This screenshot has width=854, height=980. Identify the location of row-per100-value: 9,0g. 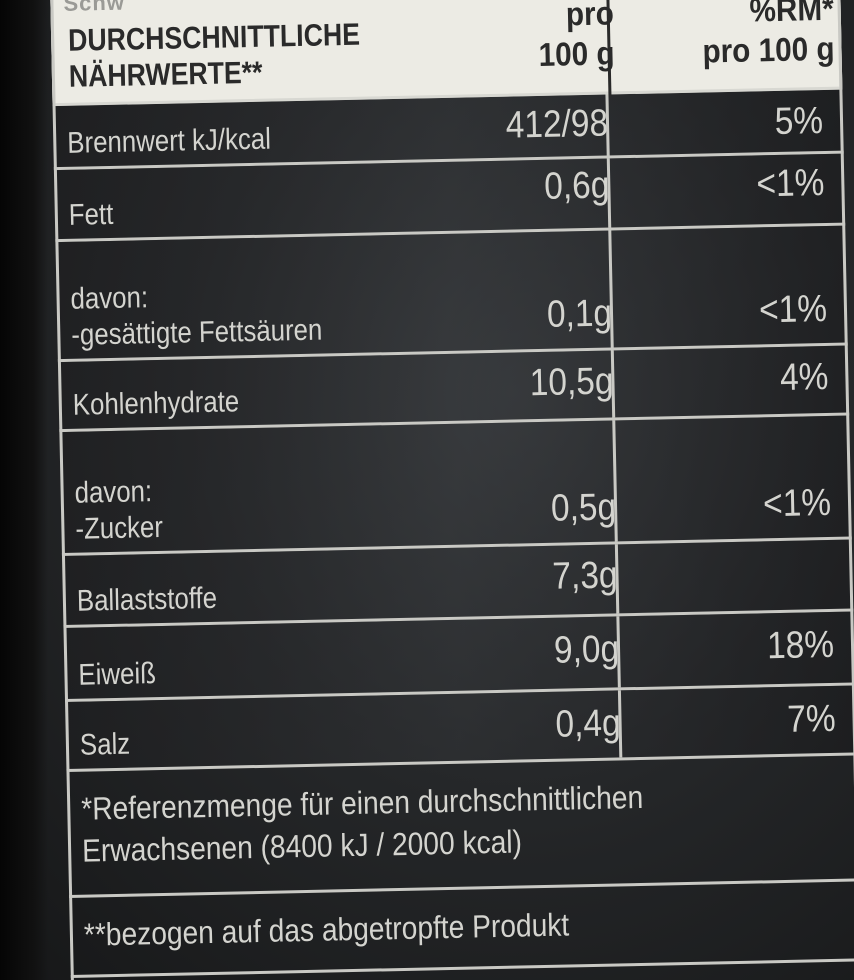
(586, 650).